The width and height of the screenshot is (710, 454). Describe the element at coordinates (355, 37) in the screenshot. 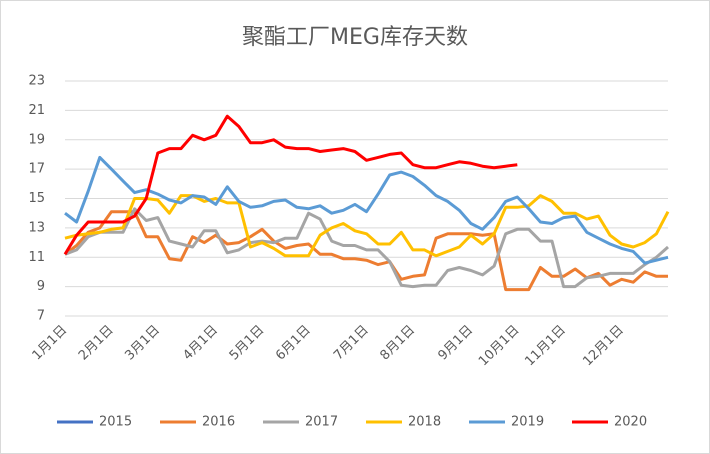

I see `chart-title: 聚酯工厂MEG库存天数` at that location.